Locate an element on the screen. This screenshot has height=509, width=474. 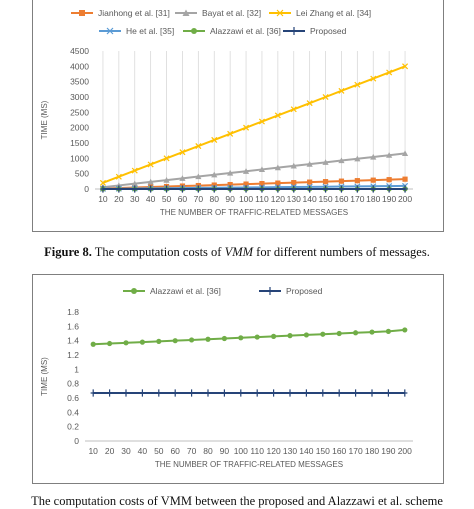
x-tick-label: 130 is located at coordinates (294, 199).